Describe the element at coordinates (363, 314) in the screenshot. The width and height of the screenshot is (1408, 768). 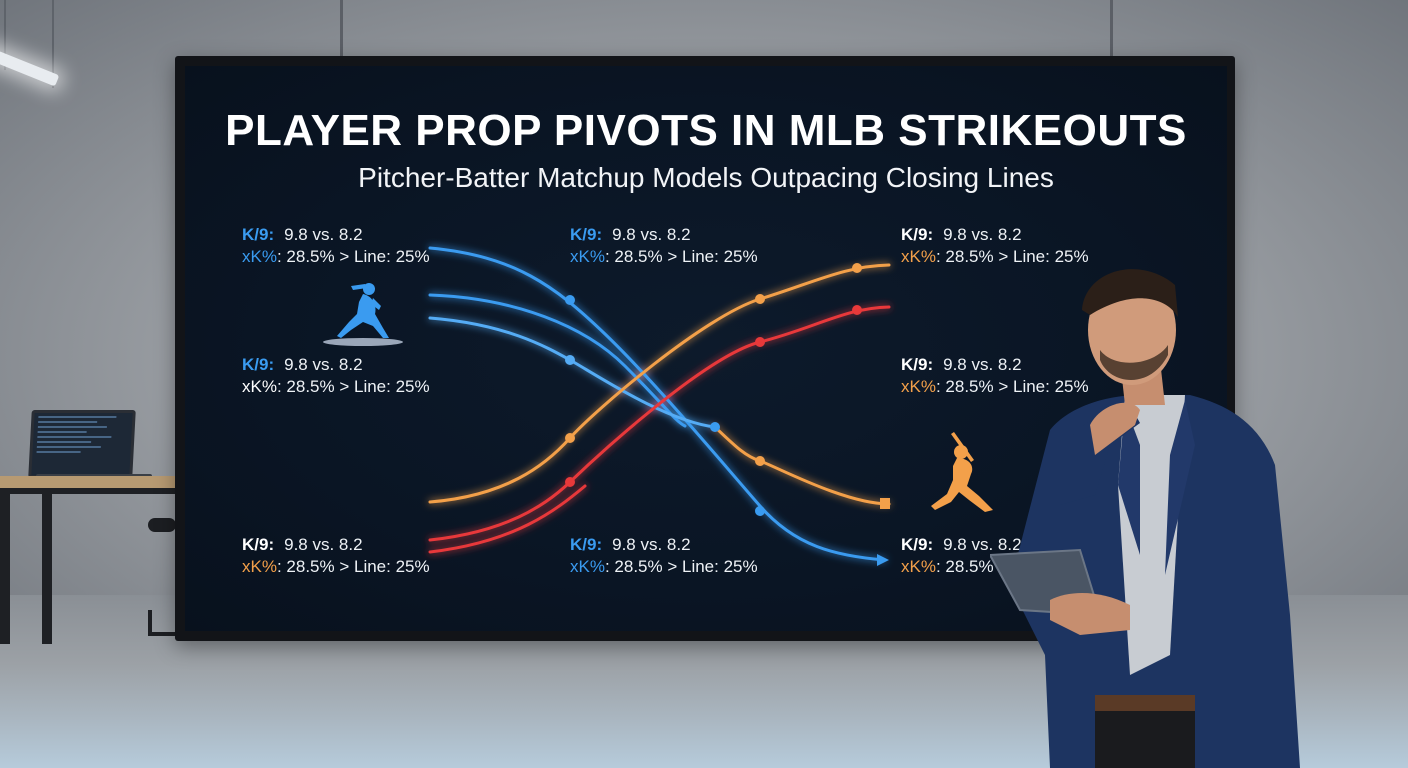
I see `pitcher-icon` at that location.